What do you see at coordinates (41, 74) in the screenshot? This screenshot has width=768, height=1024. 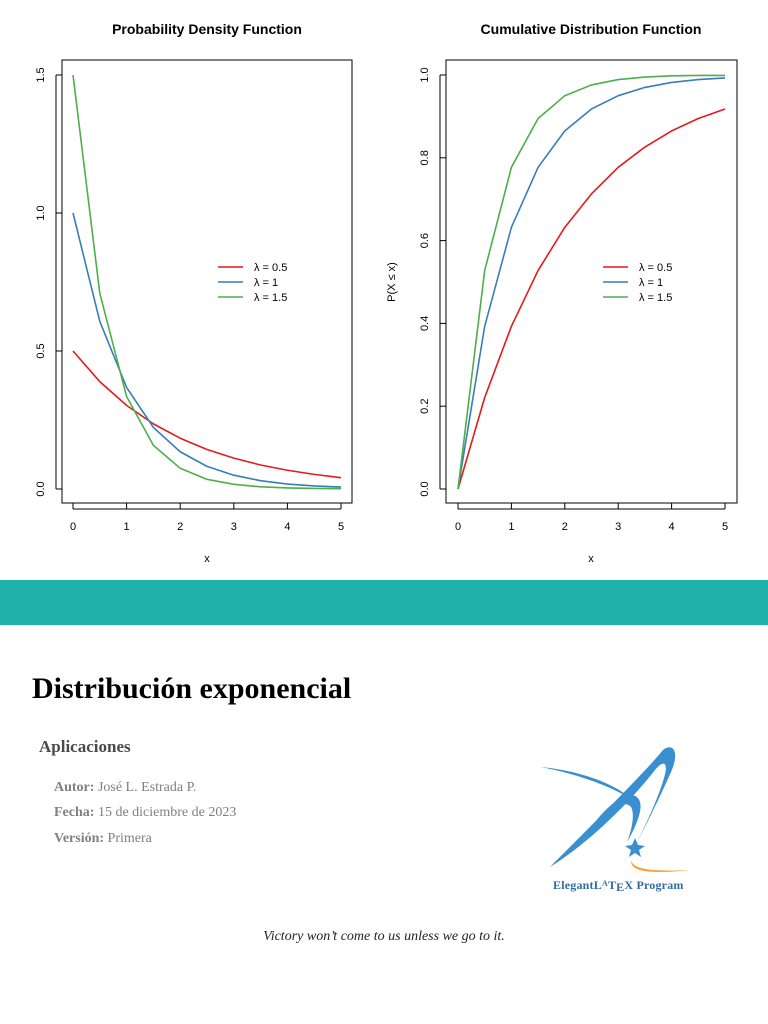 I see `y-tick-label: 1.5` at bounding box center [41, 74].